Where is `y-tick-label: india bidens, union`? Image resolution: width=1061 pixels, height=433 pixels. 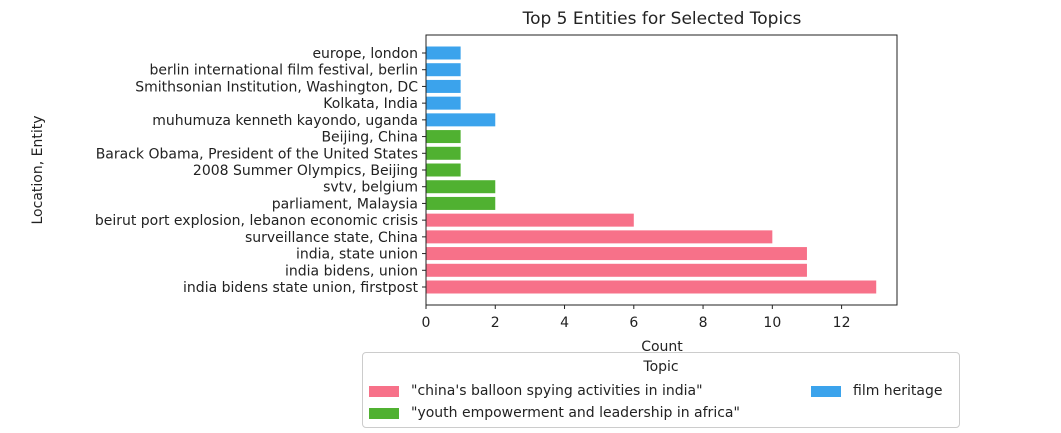 y-tick-label: india bidens, union is located at coordinates (351, 271).